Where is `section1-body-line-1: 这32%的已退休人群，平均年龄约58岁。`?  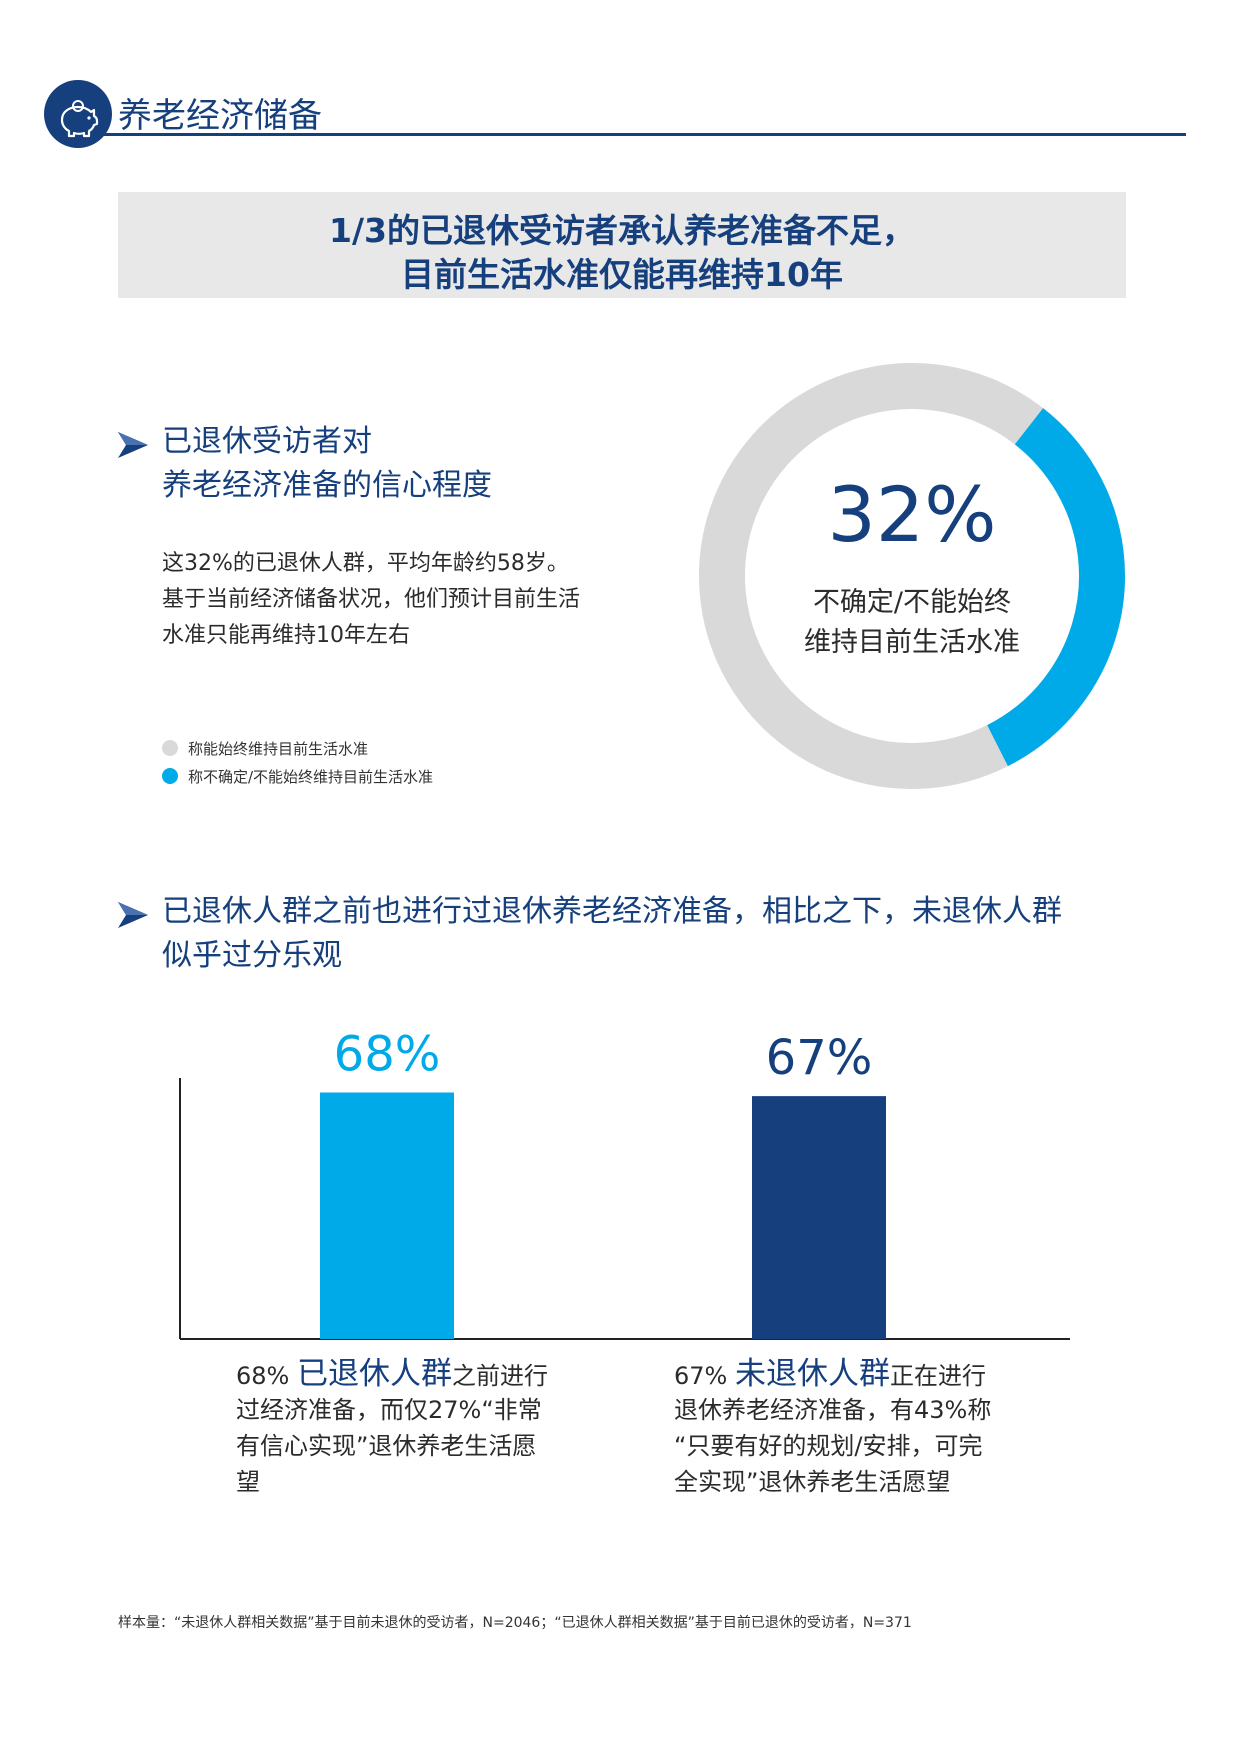 section1-body-line-1: 这32%的已退休人群，平均年龄约58岁。 is located at coordinates (365, 563).